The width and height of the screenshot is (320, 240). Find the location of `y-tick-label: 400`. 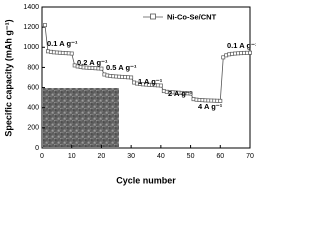

y-tick-label: 400 is located at coordinates (33, 108).